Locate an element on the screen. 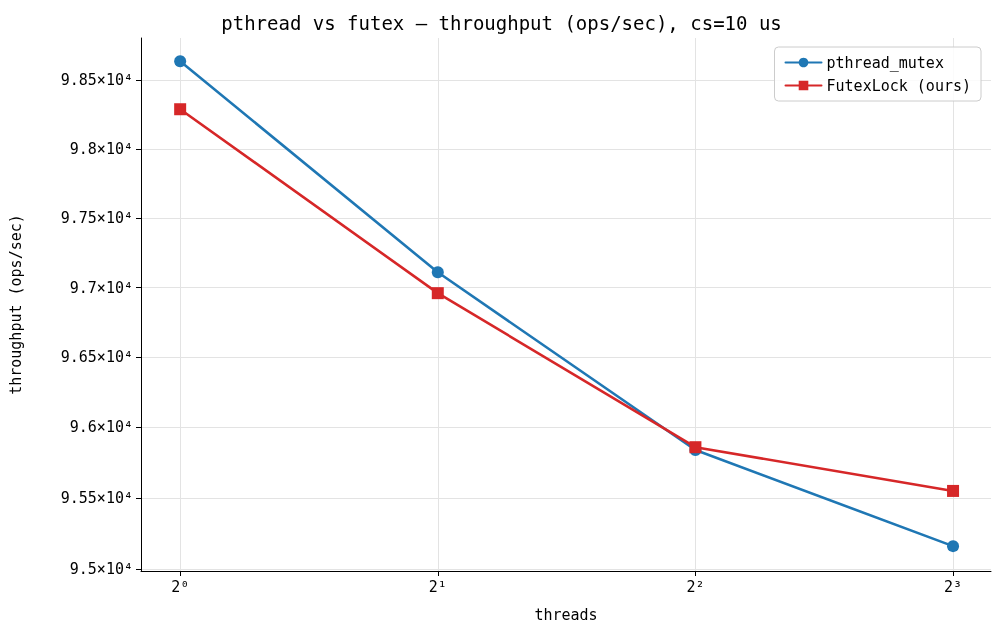  x-tick-label: 2⁰ is located at coordinates (180, 586).